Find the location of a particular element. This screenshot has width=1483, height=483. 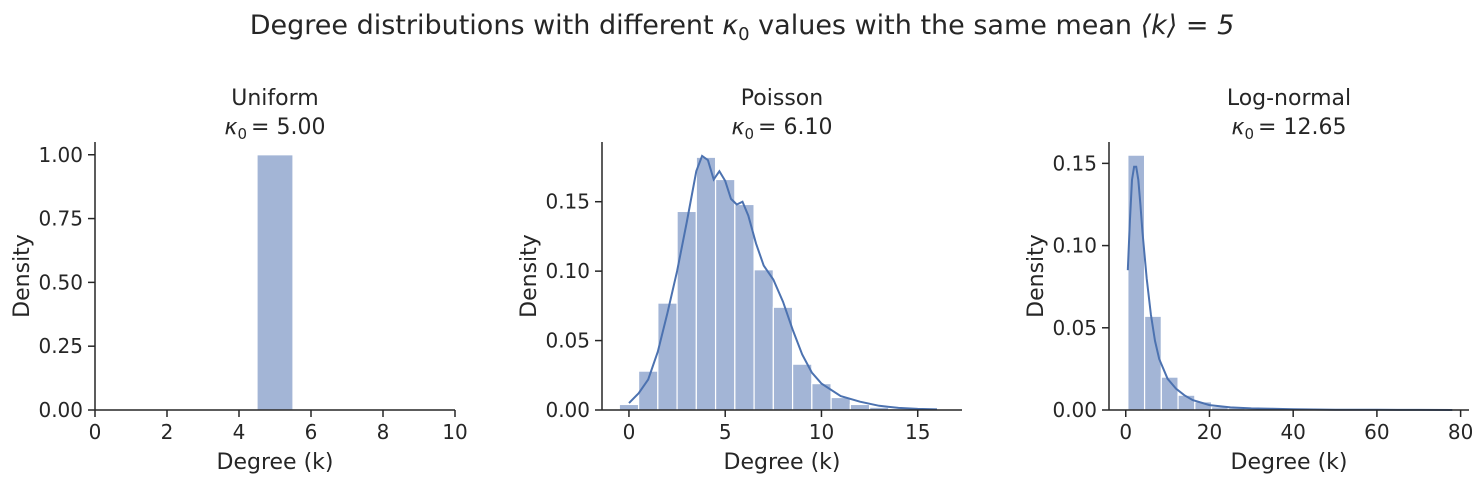

kappa-value: = 5.00 is located at coordinates (288, 127).